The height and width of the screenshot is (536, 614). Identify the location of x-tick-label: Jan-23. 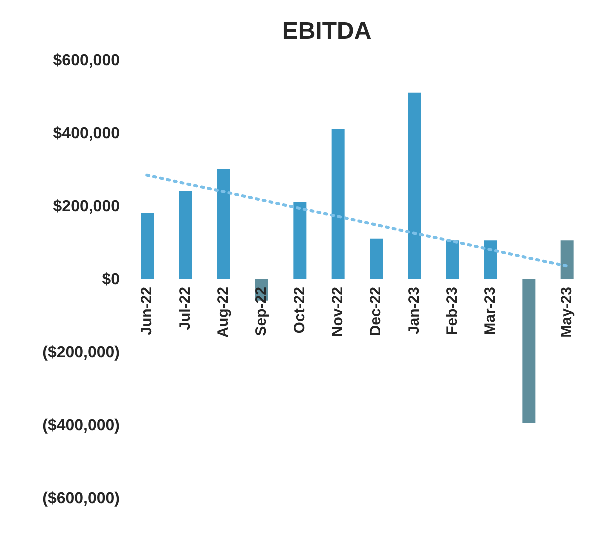
(414, 311).